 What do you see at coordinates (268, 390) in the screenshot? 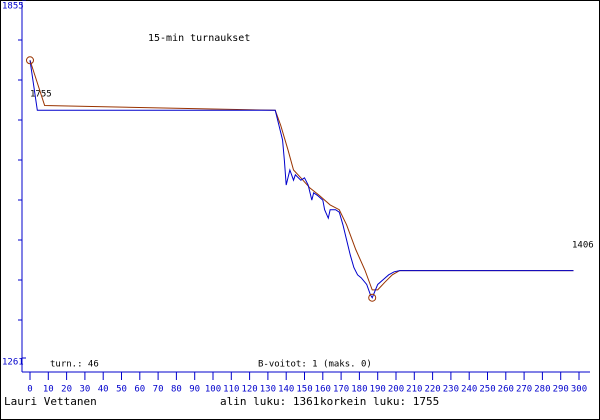
I see `x-tick-label: 130` at bounding box center [268, 390].